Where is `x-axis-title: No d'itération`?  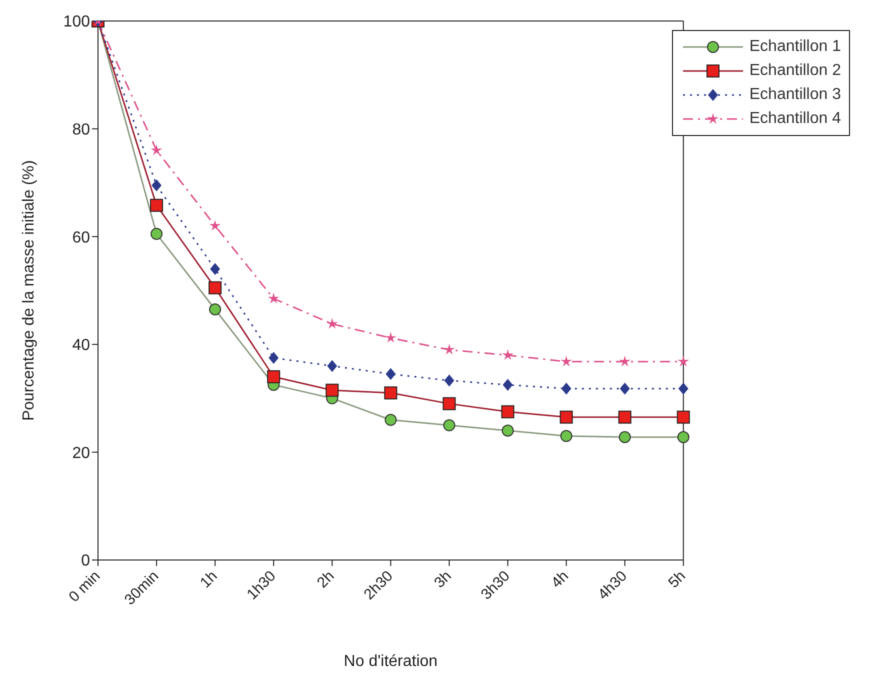 x-axis-title: No d'itération is located at coordinates (391, 661).